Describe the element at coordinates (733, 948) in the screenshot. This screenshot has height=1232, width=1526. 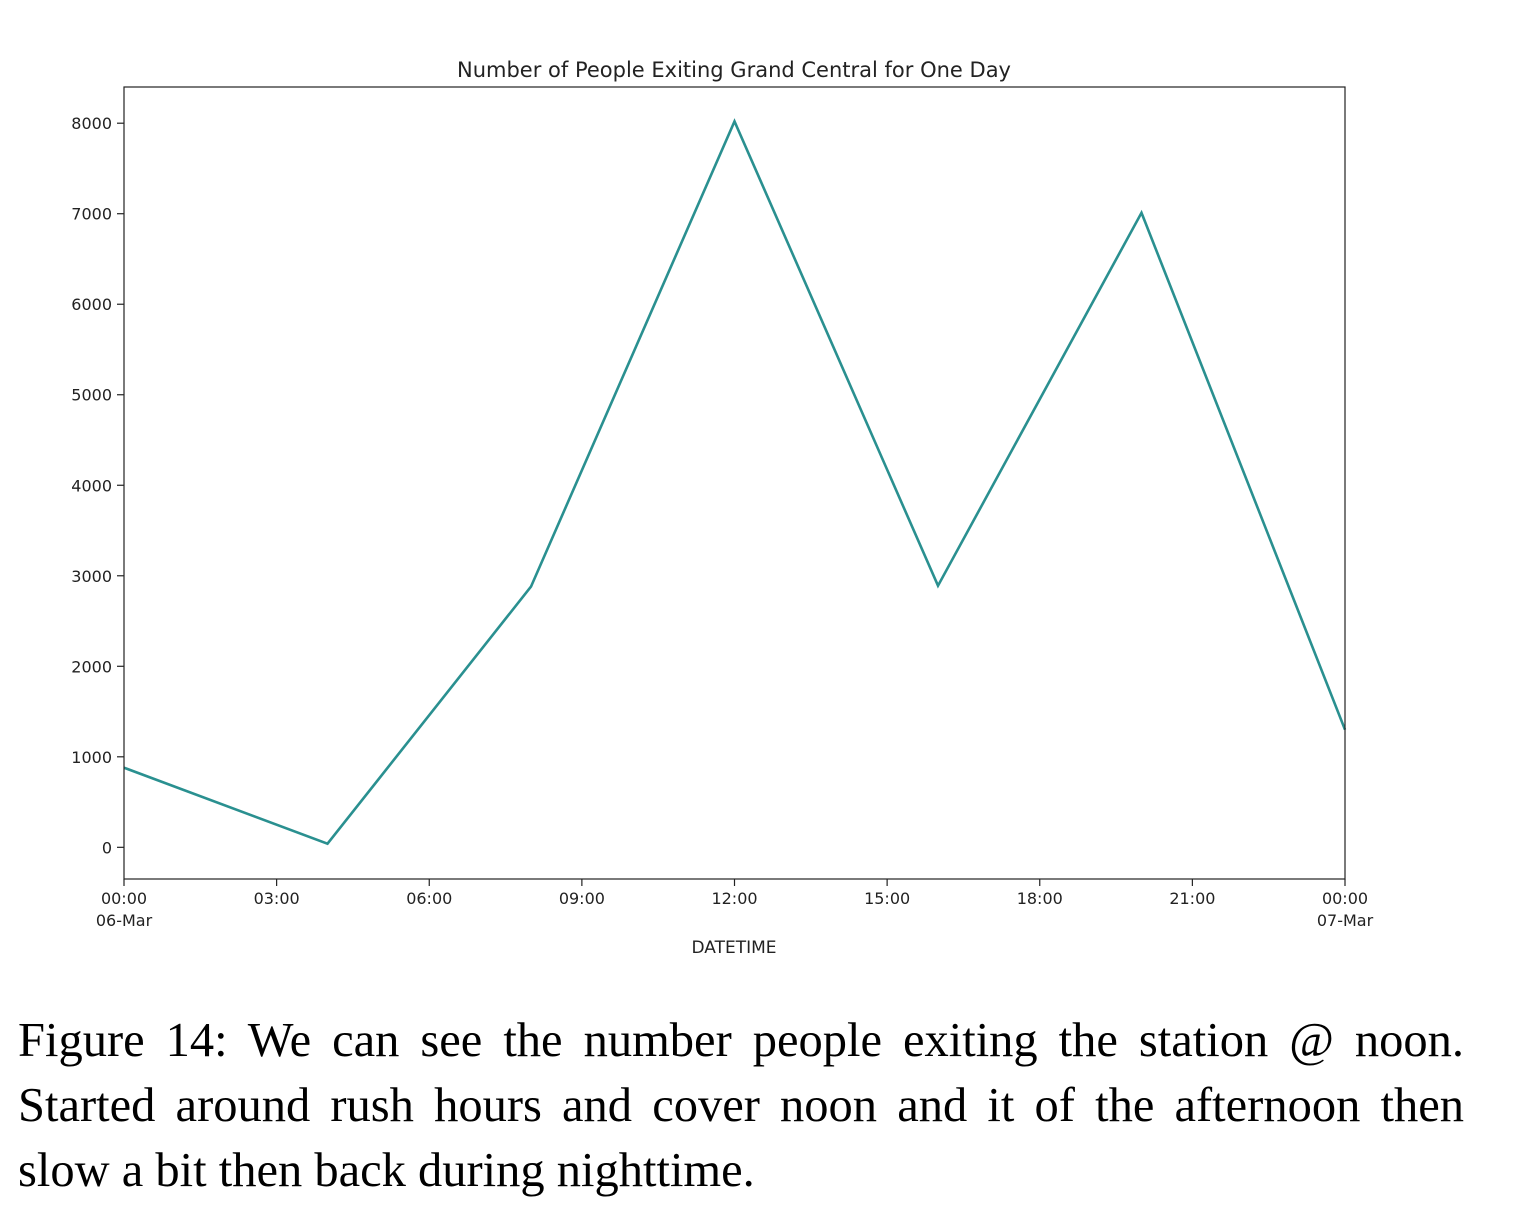
I see `x-axis-label: DATETIME` at that location.